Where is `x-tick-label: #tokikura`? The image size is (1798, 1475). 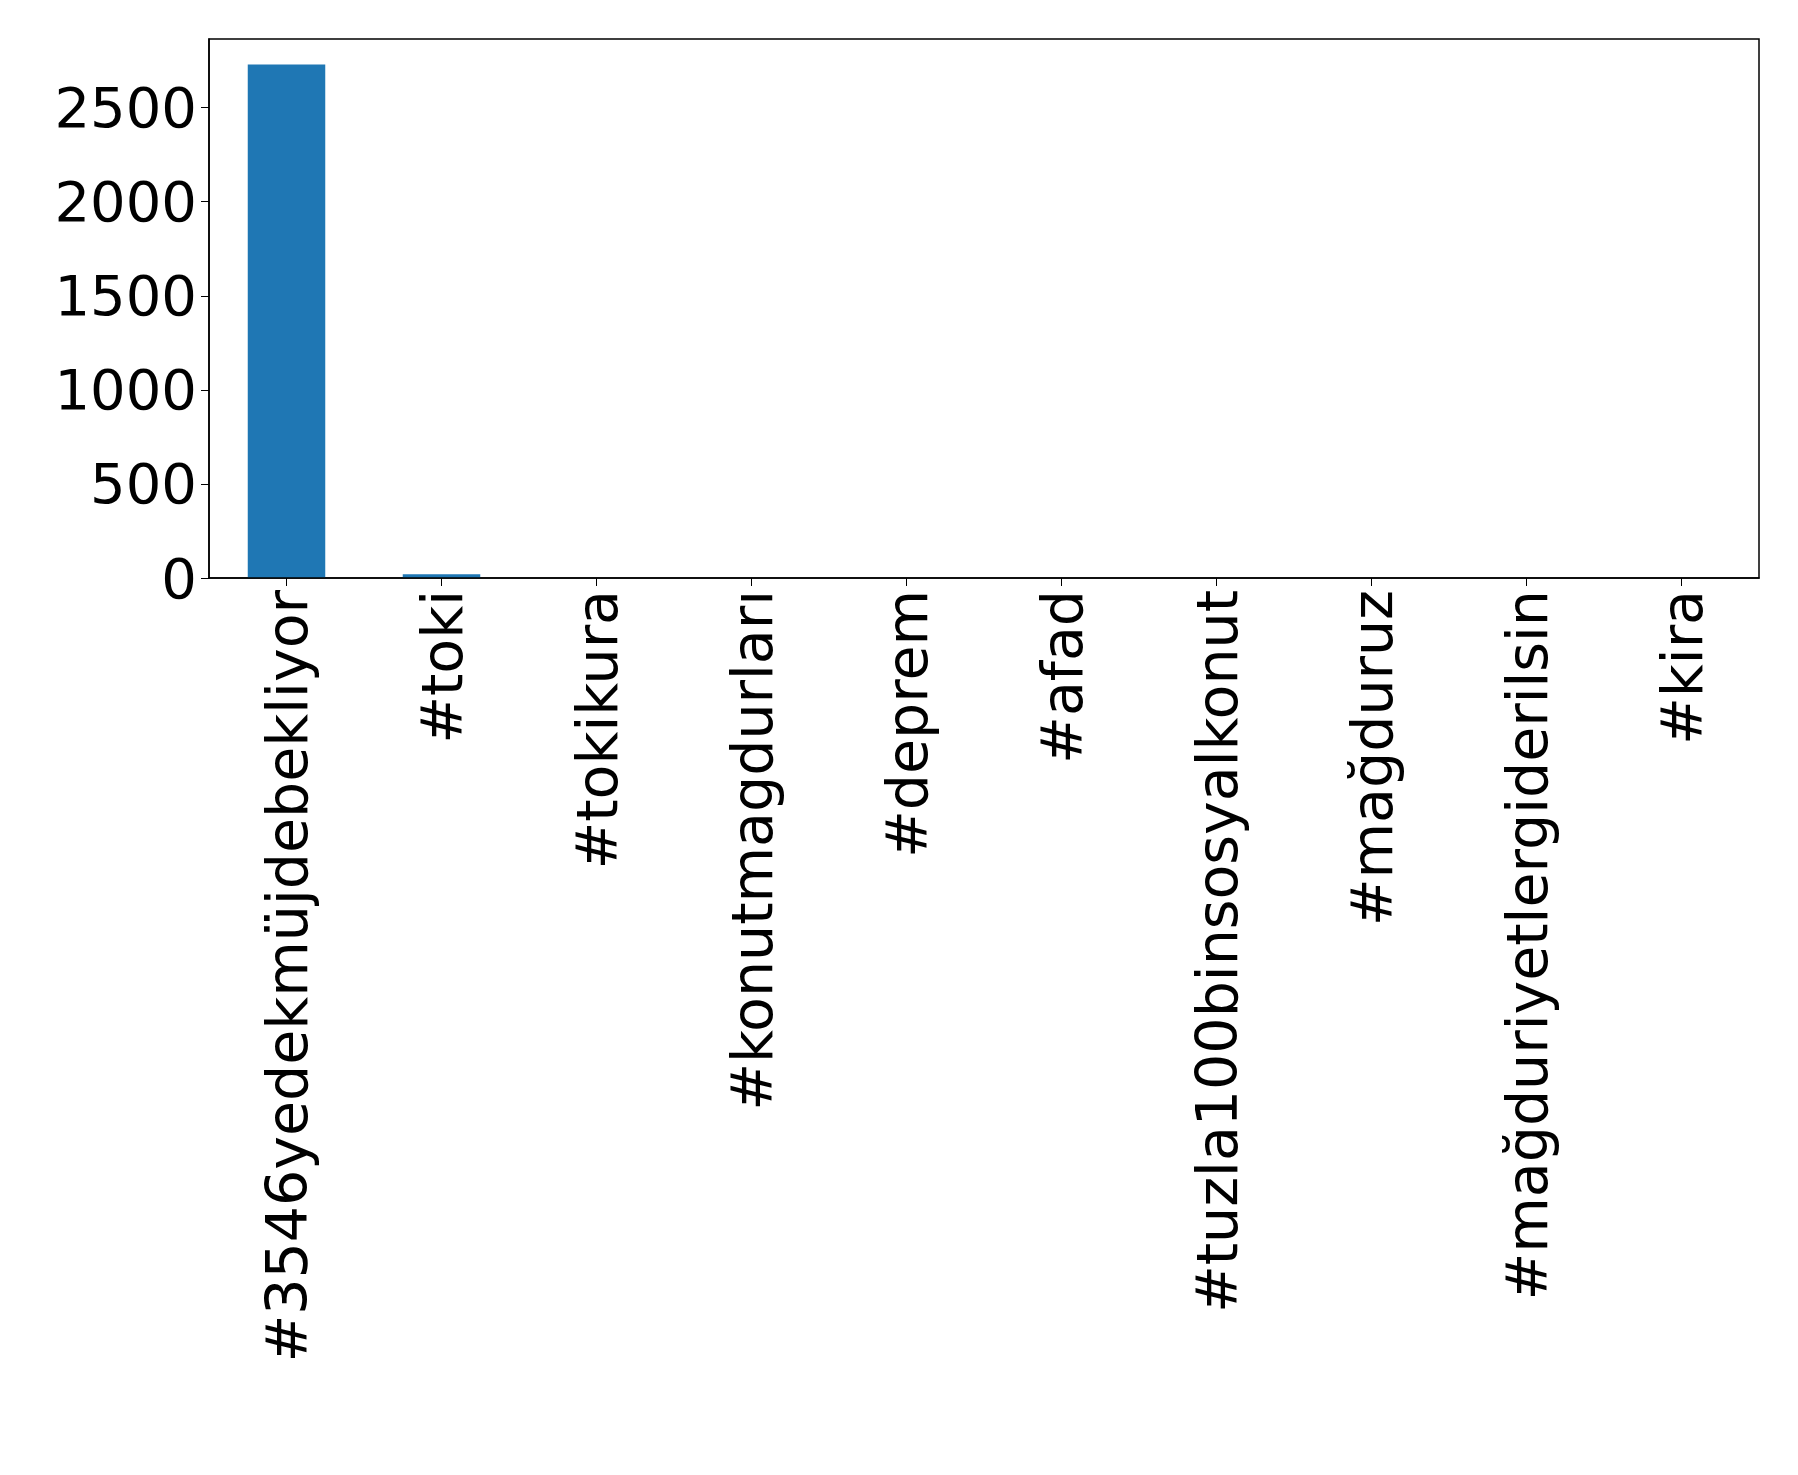
x-tick-label: #tokikura is located at coordinates (596, 730).